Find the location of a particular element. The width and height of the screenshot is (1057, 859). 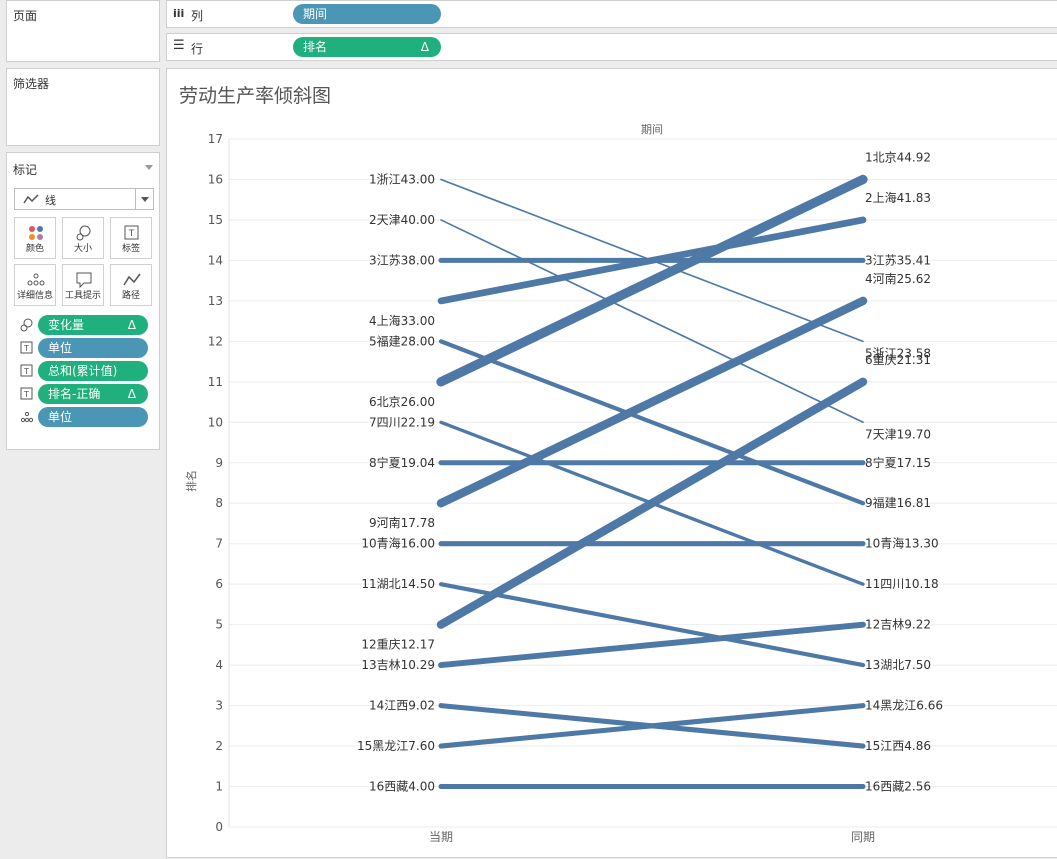

mark-pill: 变化量 Δ is located at coordinates (93, 325).